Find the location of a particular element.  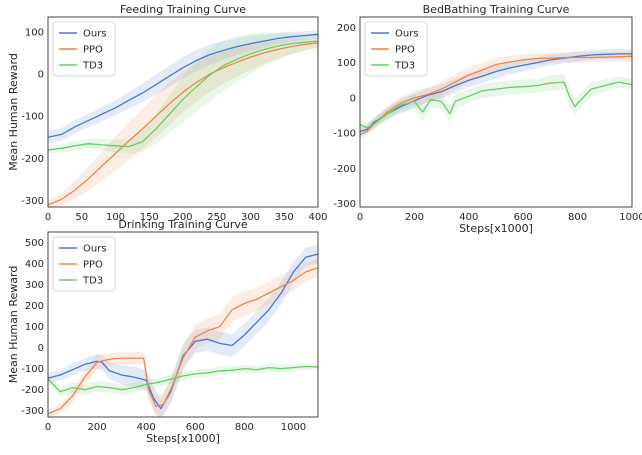

x-tick-label: 350 is located at coordinates (284, 217).